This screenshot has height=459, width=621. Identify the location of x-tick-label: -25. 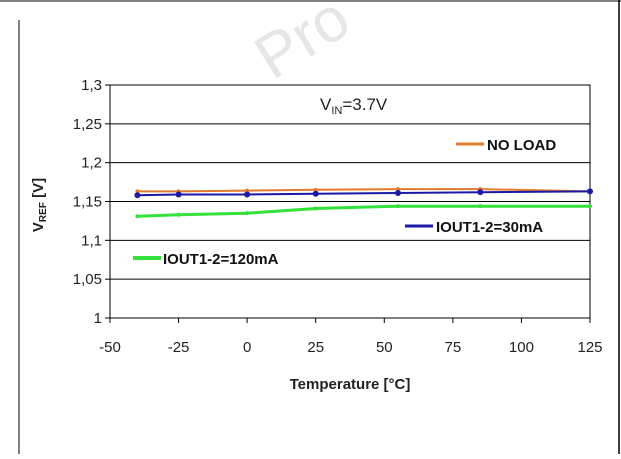
(179, 347).